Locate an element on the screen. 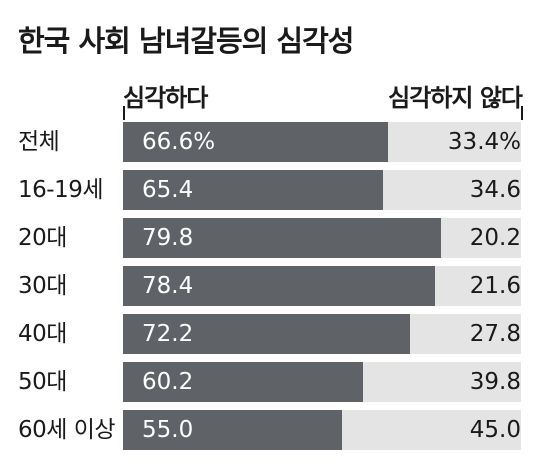 Image resolution: width=540 pixels, height=470 pixels. legend-not-serious: 심각하지 않다 is located at coordinates (455, 98).